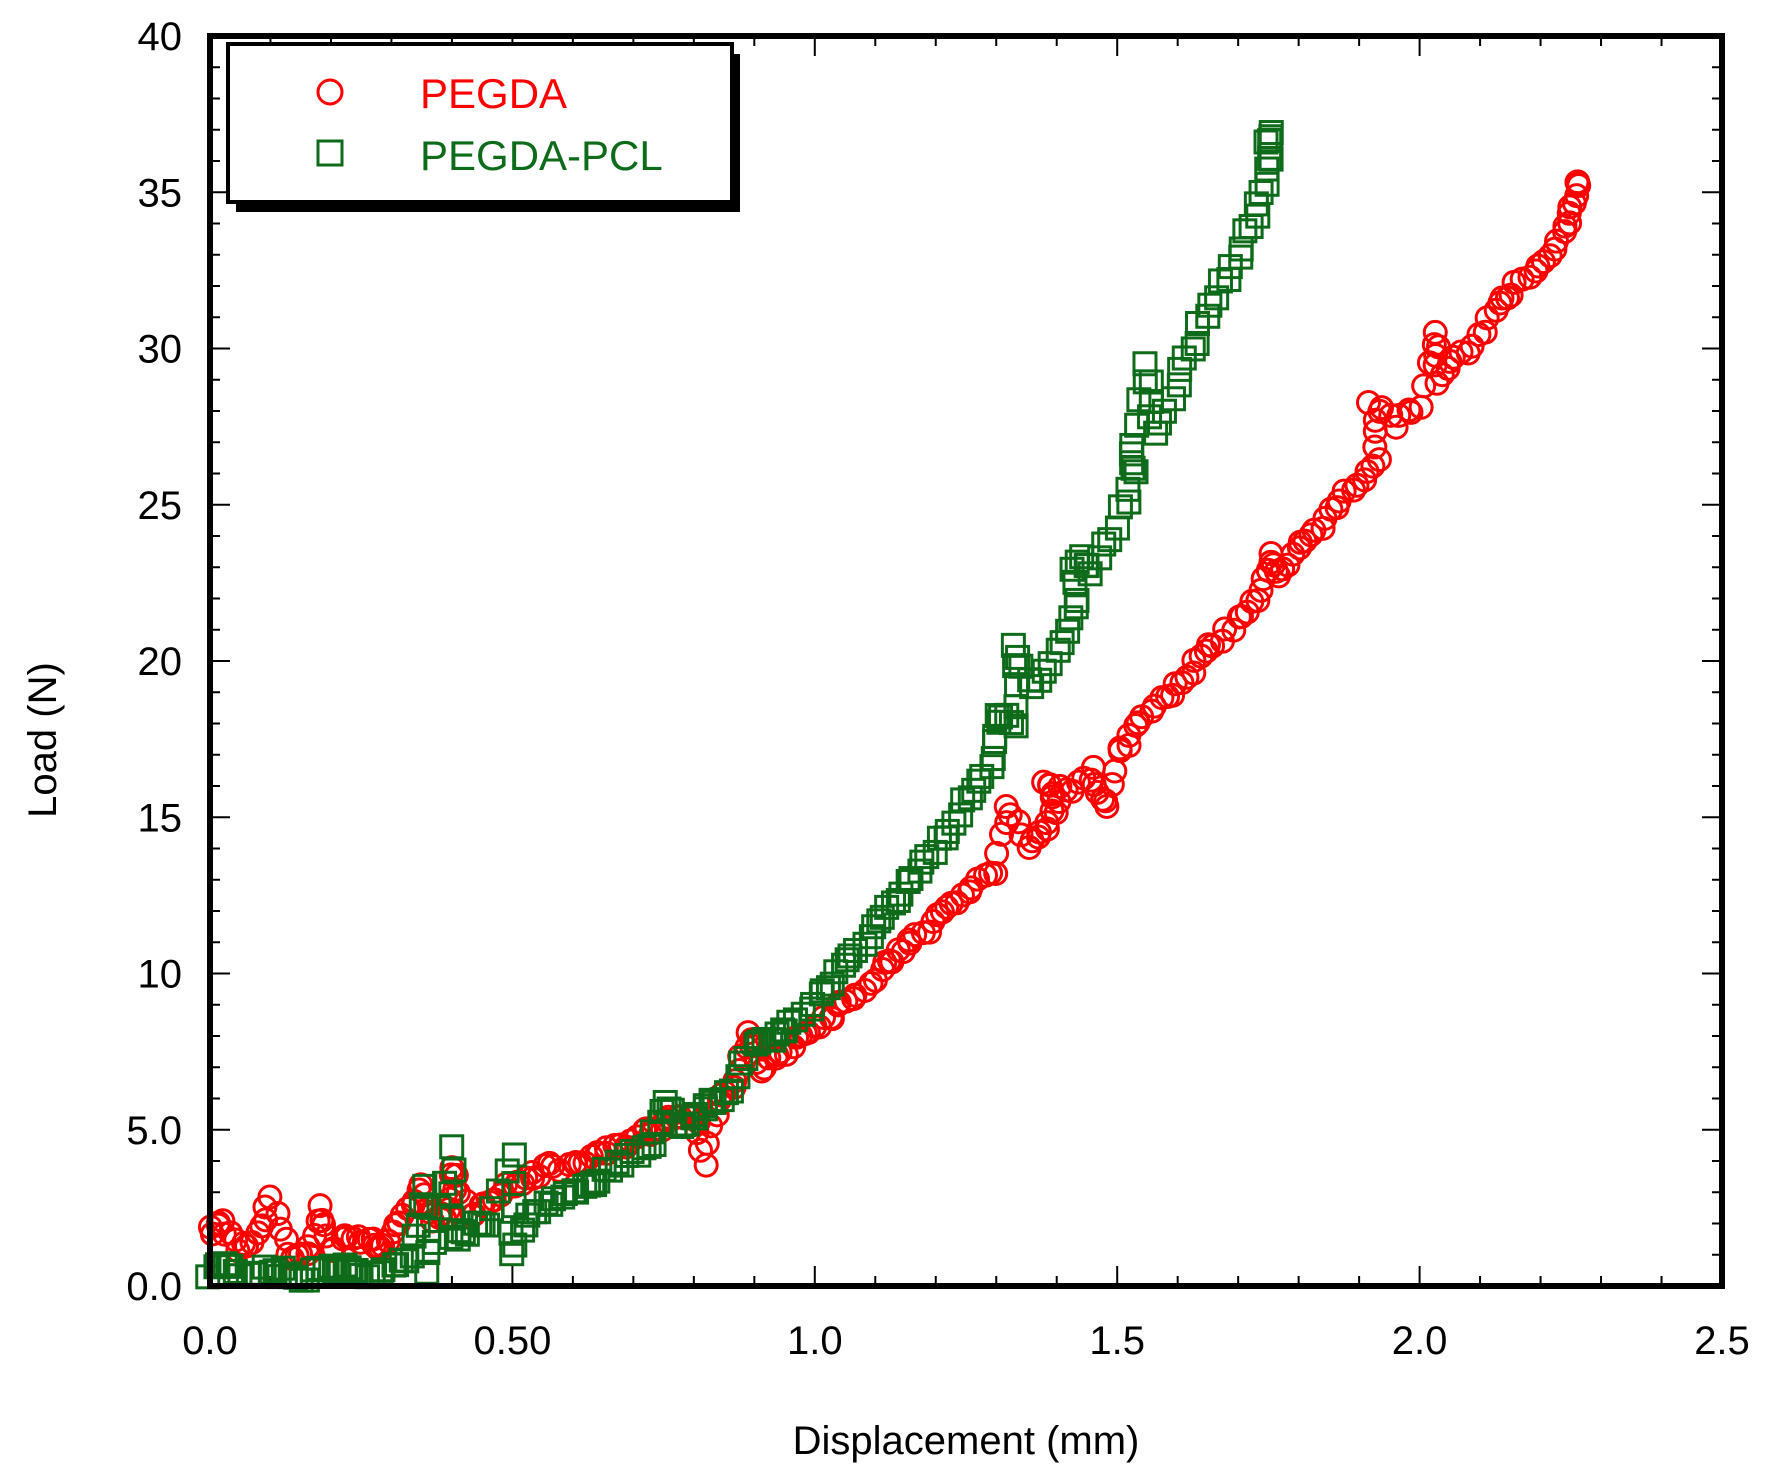  I want to click on y-tick-label: 25, so click(160, 506).